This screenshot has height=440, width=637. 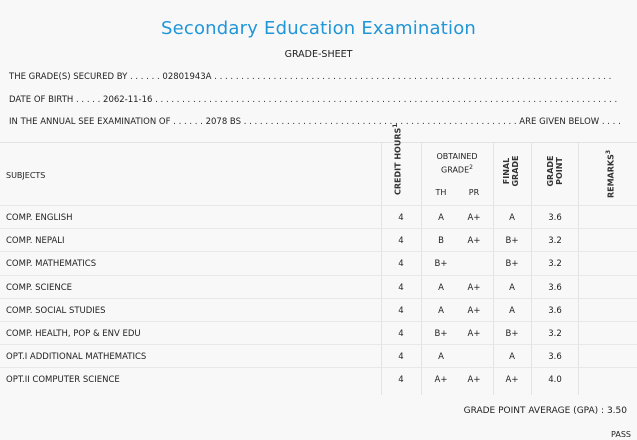 What do you see at coordinates (555, 380) in the screenshot?
I see `gp-cell: 4.0` at bounding box center [555, 380].